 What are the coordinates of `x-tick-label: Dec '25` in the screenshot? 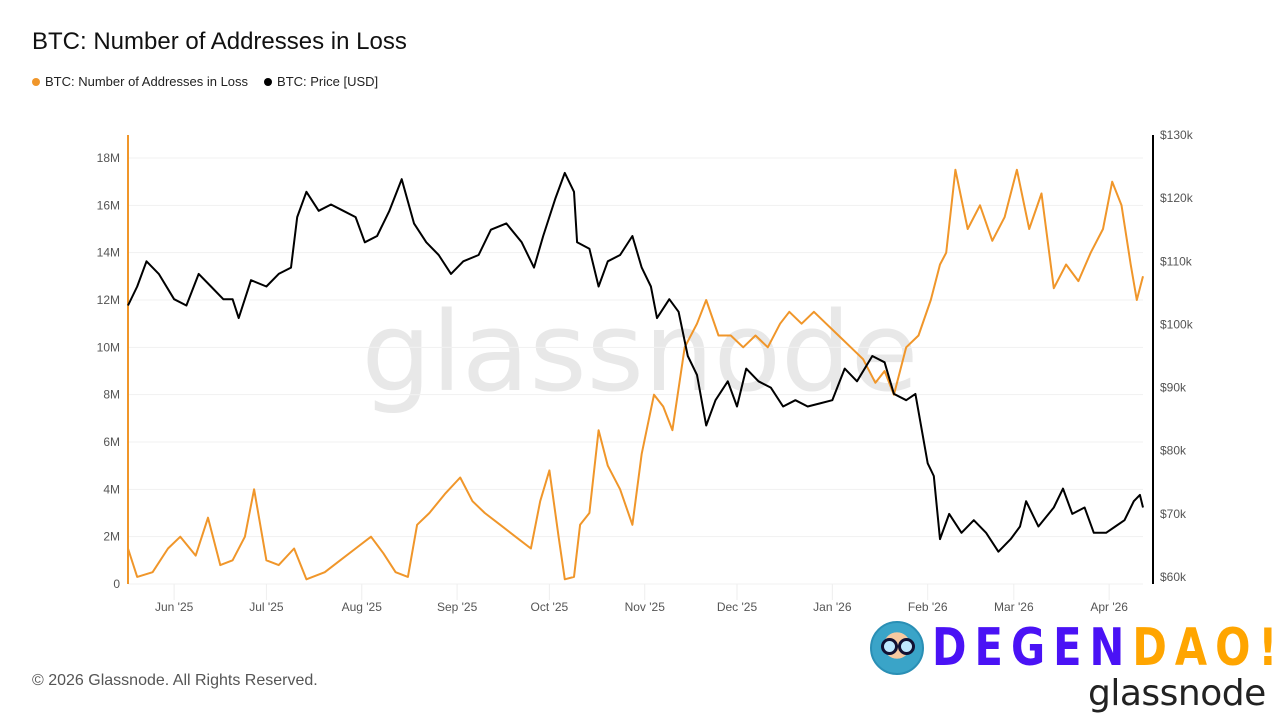 It's located at (737, 607).